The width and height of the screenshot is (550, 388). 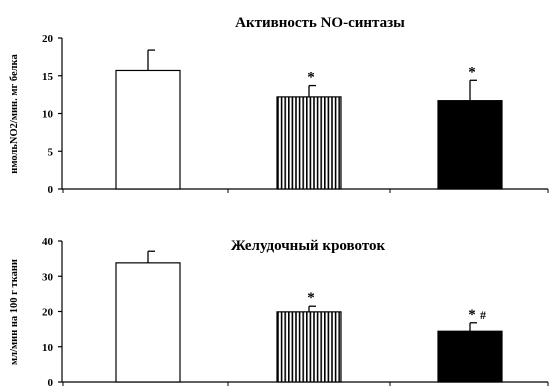 I want to click on chart-title: Активность NO-синтазы, so click(x=320, y=23).